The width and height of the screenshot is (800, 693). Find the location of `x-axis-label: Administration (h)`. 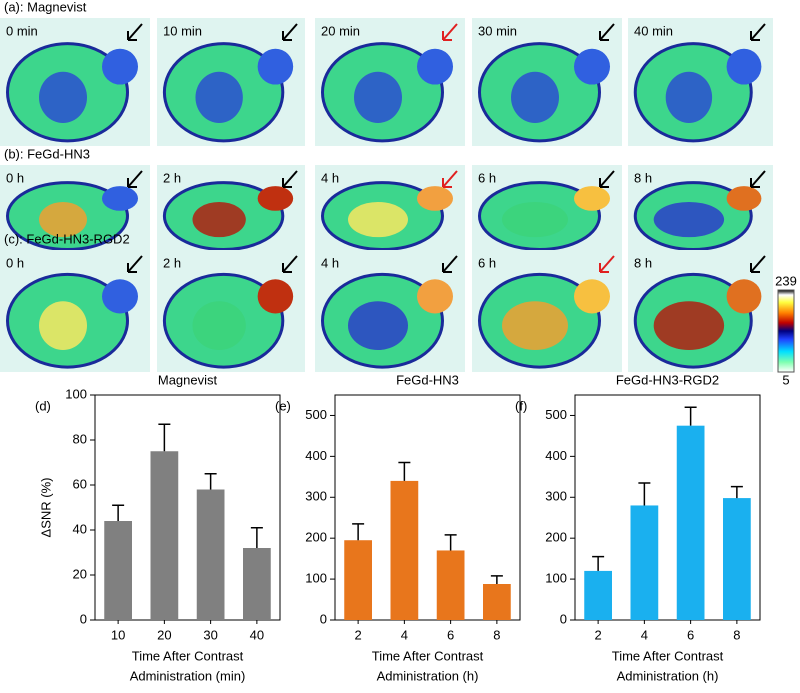

x-axis-label: Administration (h) is located at coordinates (428, 675).